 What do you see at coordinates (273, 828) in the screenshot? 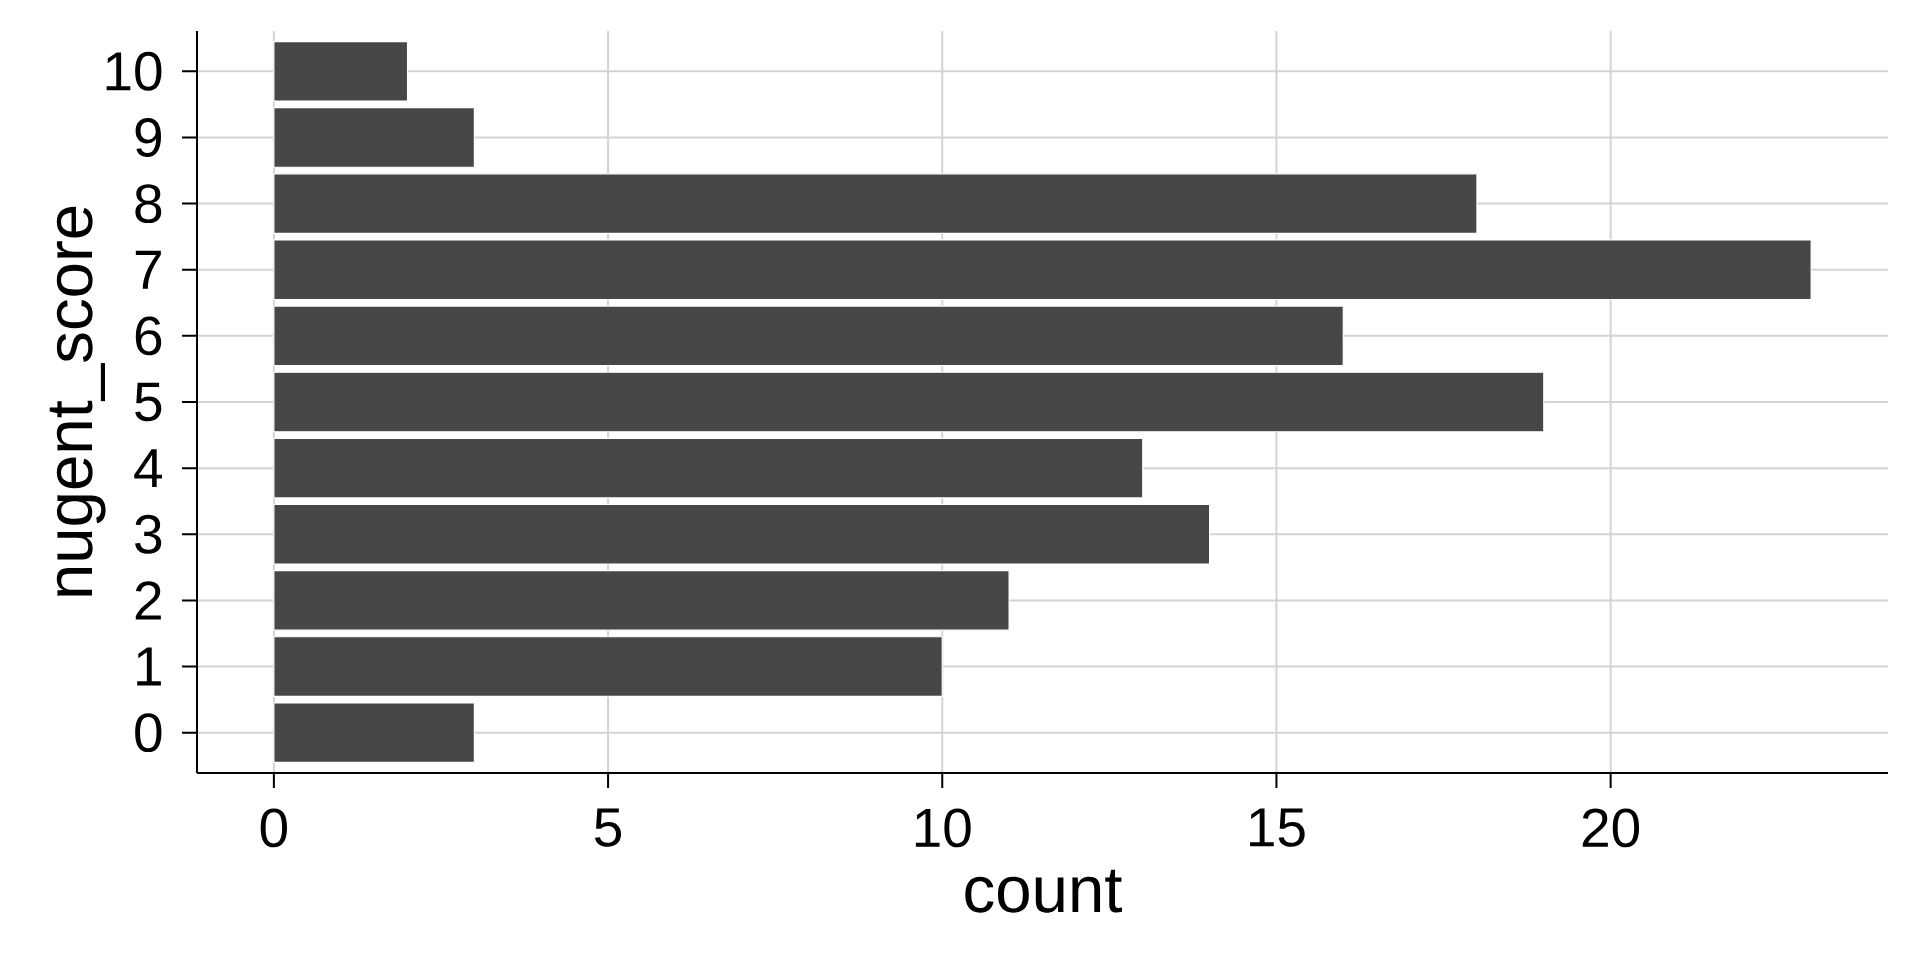
I see `x-tick-label: 0` at bounding box center [273, 828].